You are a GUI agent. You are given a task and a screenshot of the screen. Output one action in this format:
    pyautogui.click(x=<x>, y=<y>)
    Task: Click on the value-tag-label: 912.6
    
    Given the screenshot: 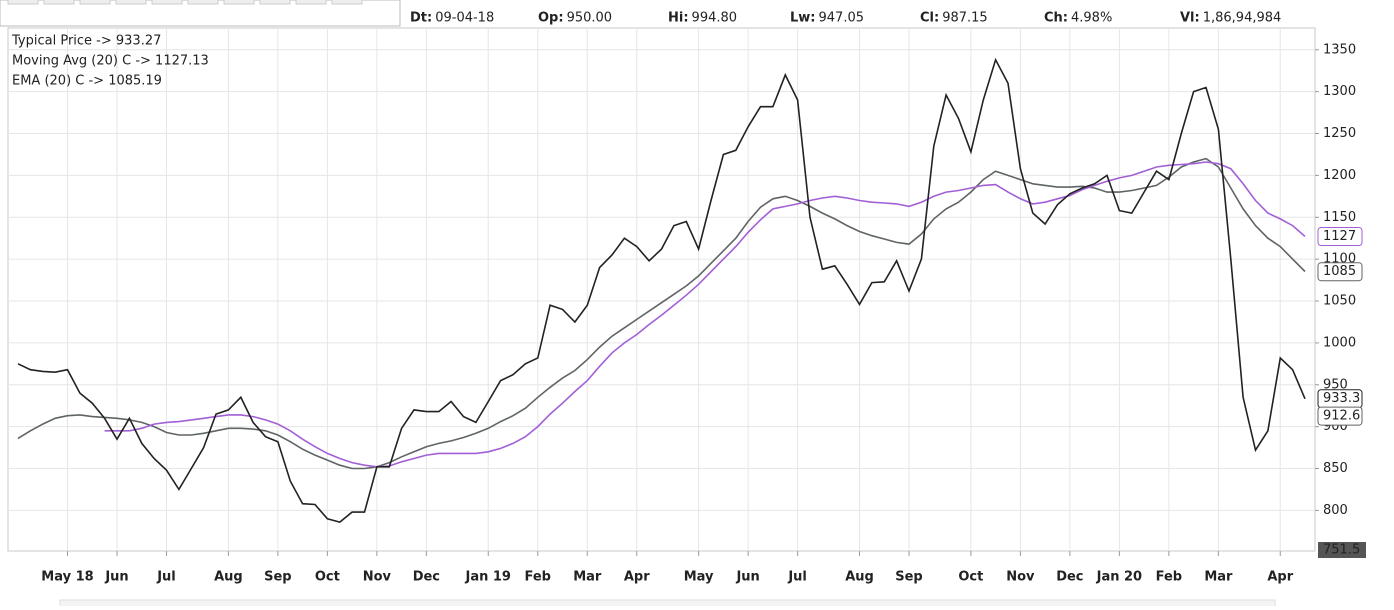 What is the action you would take?
    pyautogui.click(x=1341, y=416)
    